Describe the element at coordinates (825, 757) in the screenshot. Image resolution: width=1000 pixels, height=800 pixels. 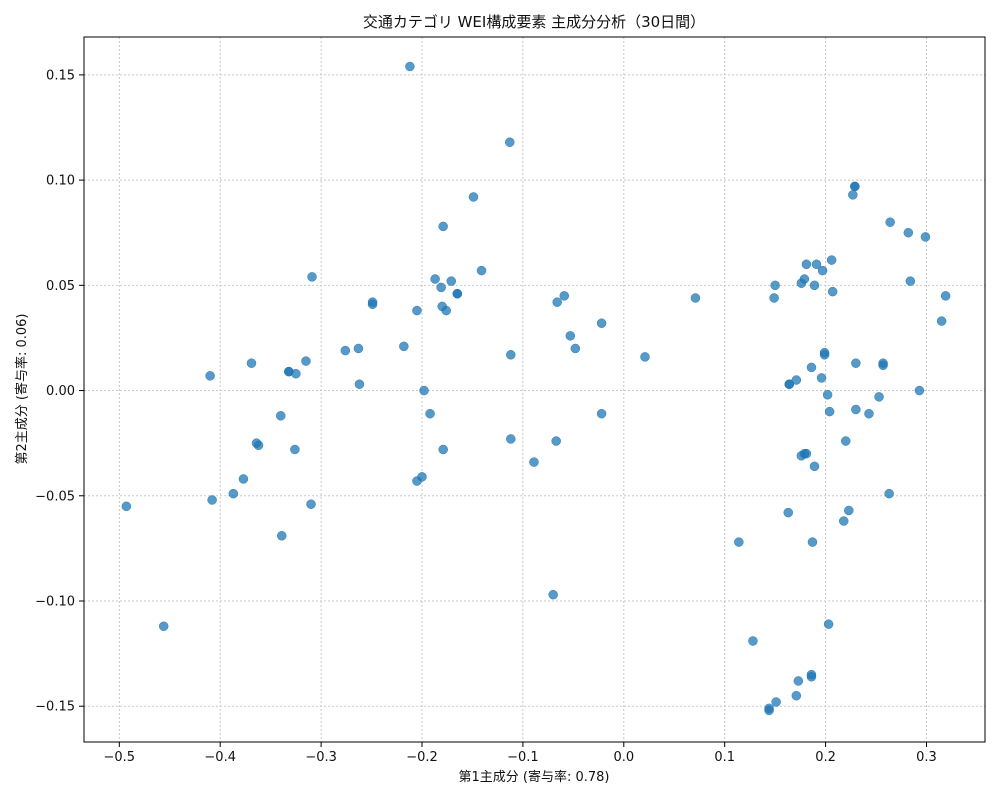
I see `x-tick-label: 0.2` at that location.